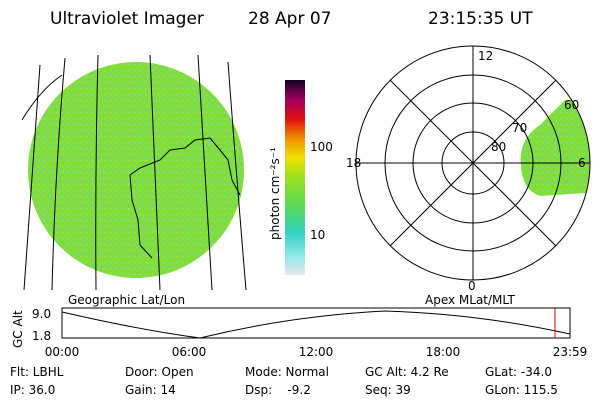 Image resolution: width=600 pixels, height=400 pixels. I want to click on polar-label: 0, so click(472, 286).